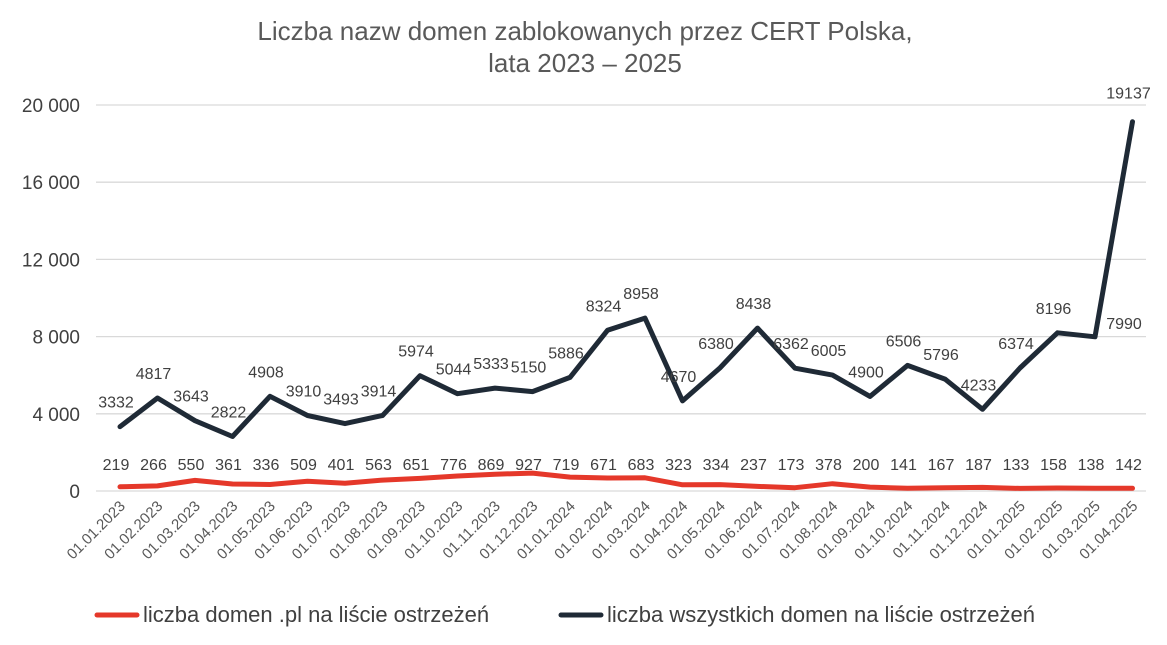 This screenshot has width=1167, height=645. I want to click on data-label: 3914, so click(379, 391).